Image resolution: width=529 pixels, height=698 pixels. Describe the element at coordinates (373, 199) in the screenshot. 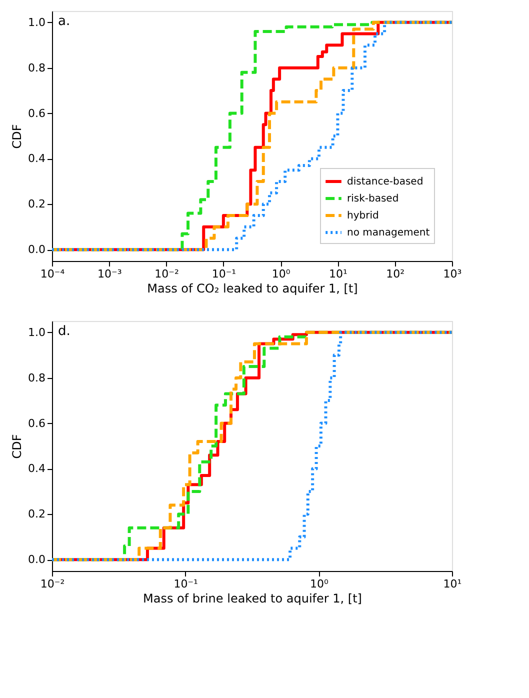

I see `legend-label: risk-based` at that location.